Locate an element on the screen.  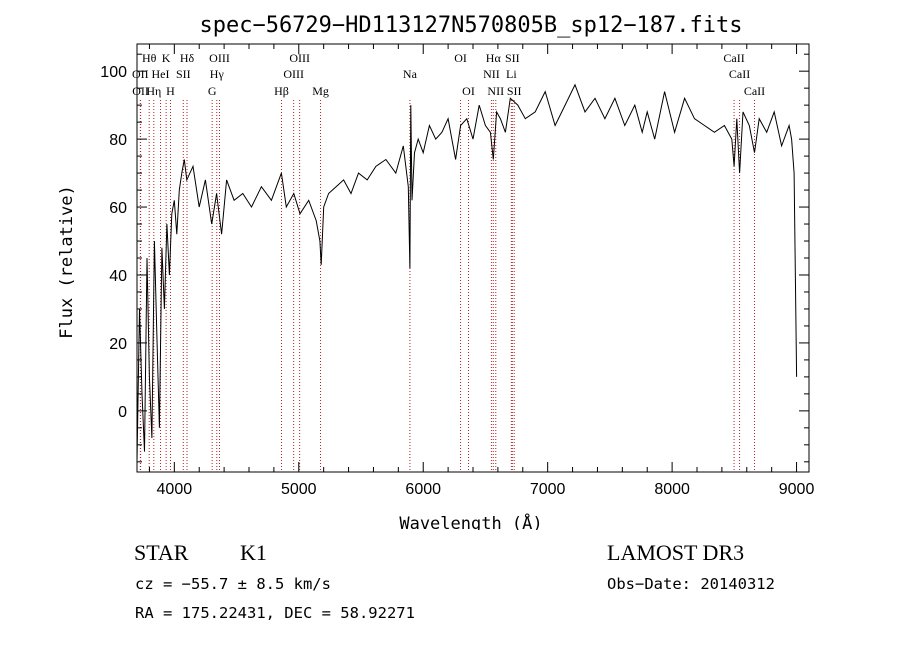
line-label-12: Hβ is located at coordinates (281, 91).